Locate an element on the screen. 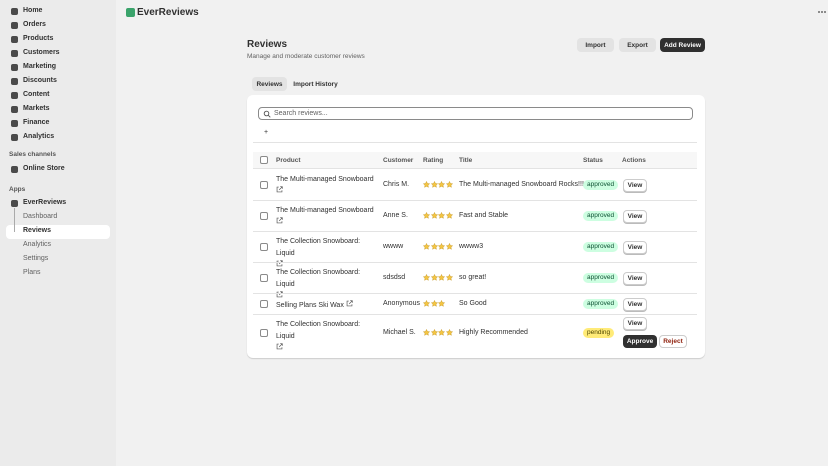 The height and width of the screenshot is (466, 828). divider is located at coordinates (475, 142).